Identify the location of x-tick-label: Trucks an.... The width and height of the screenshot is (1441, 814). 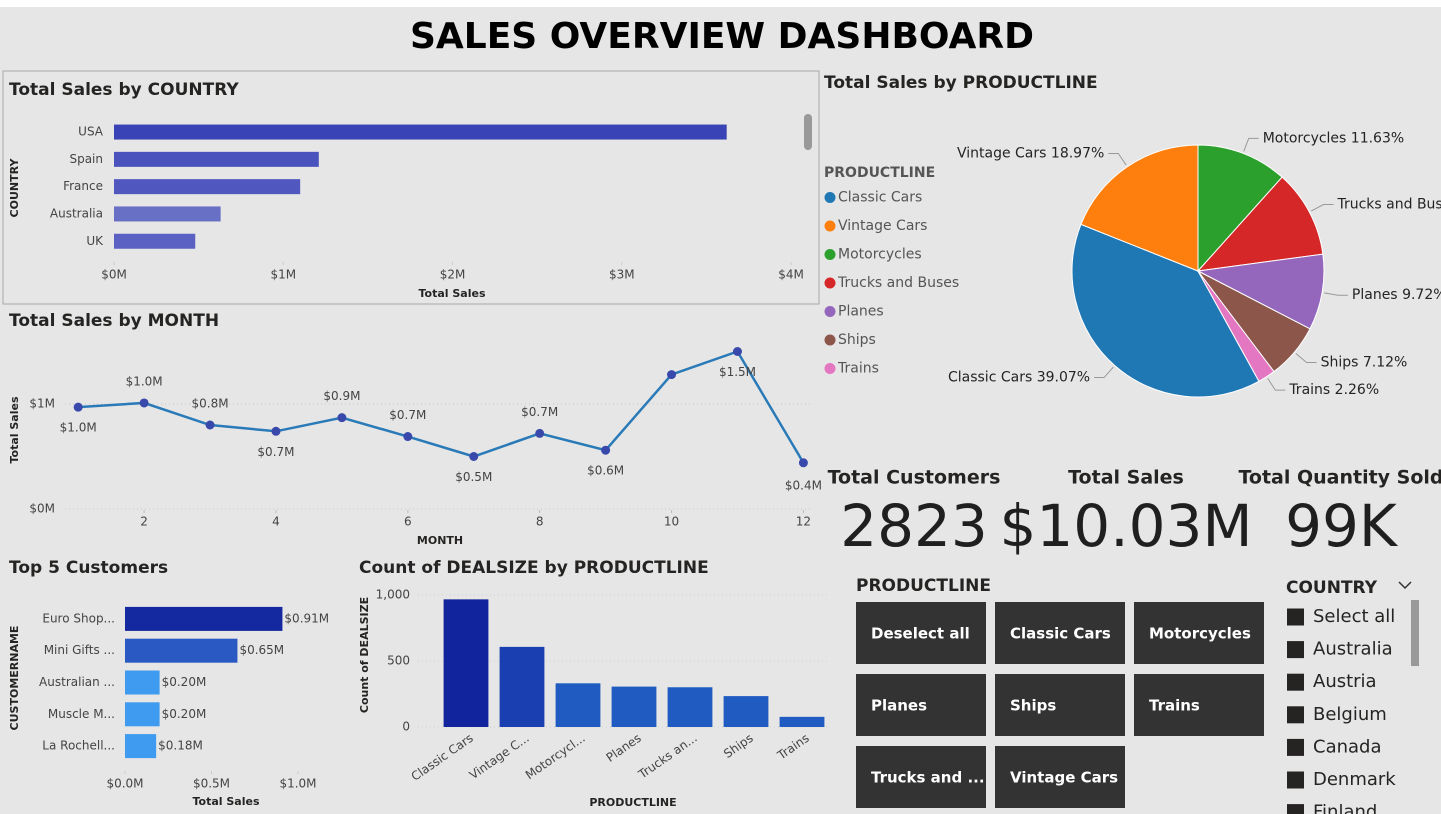
(667, 756).